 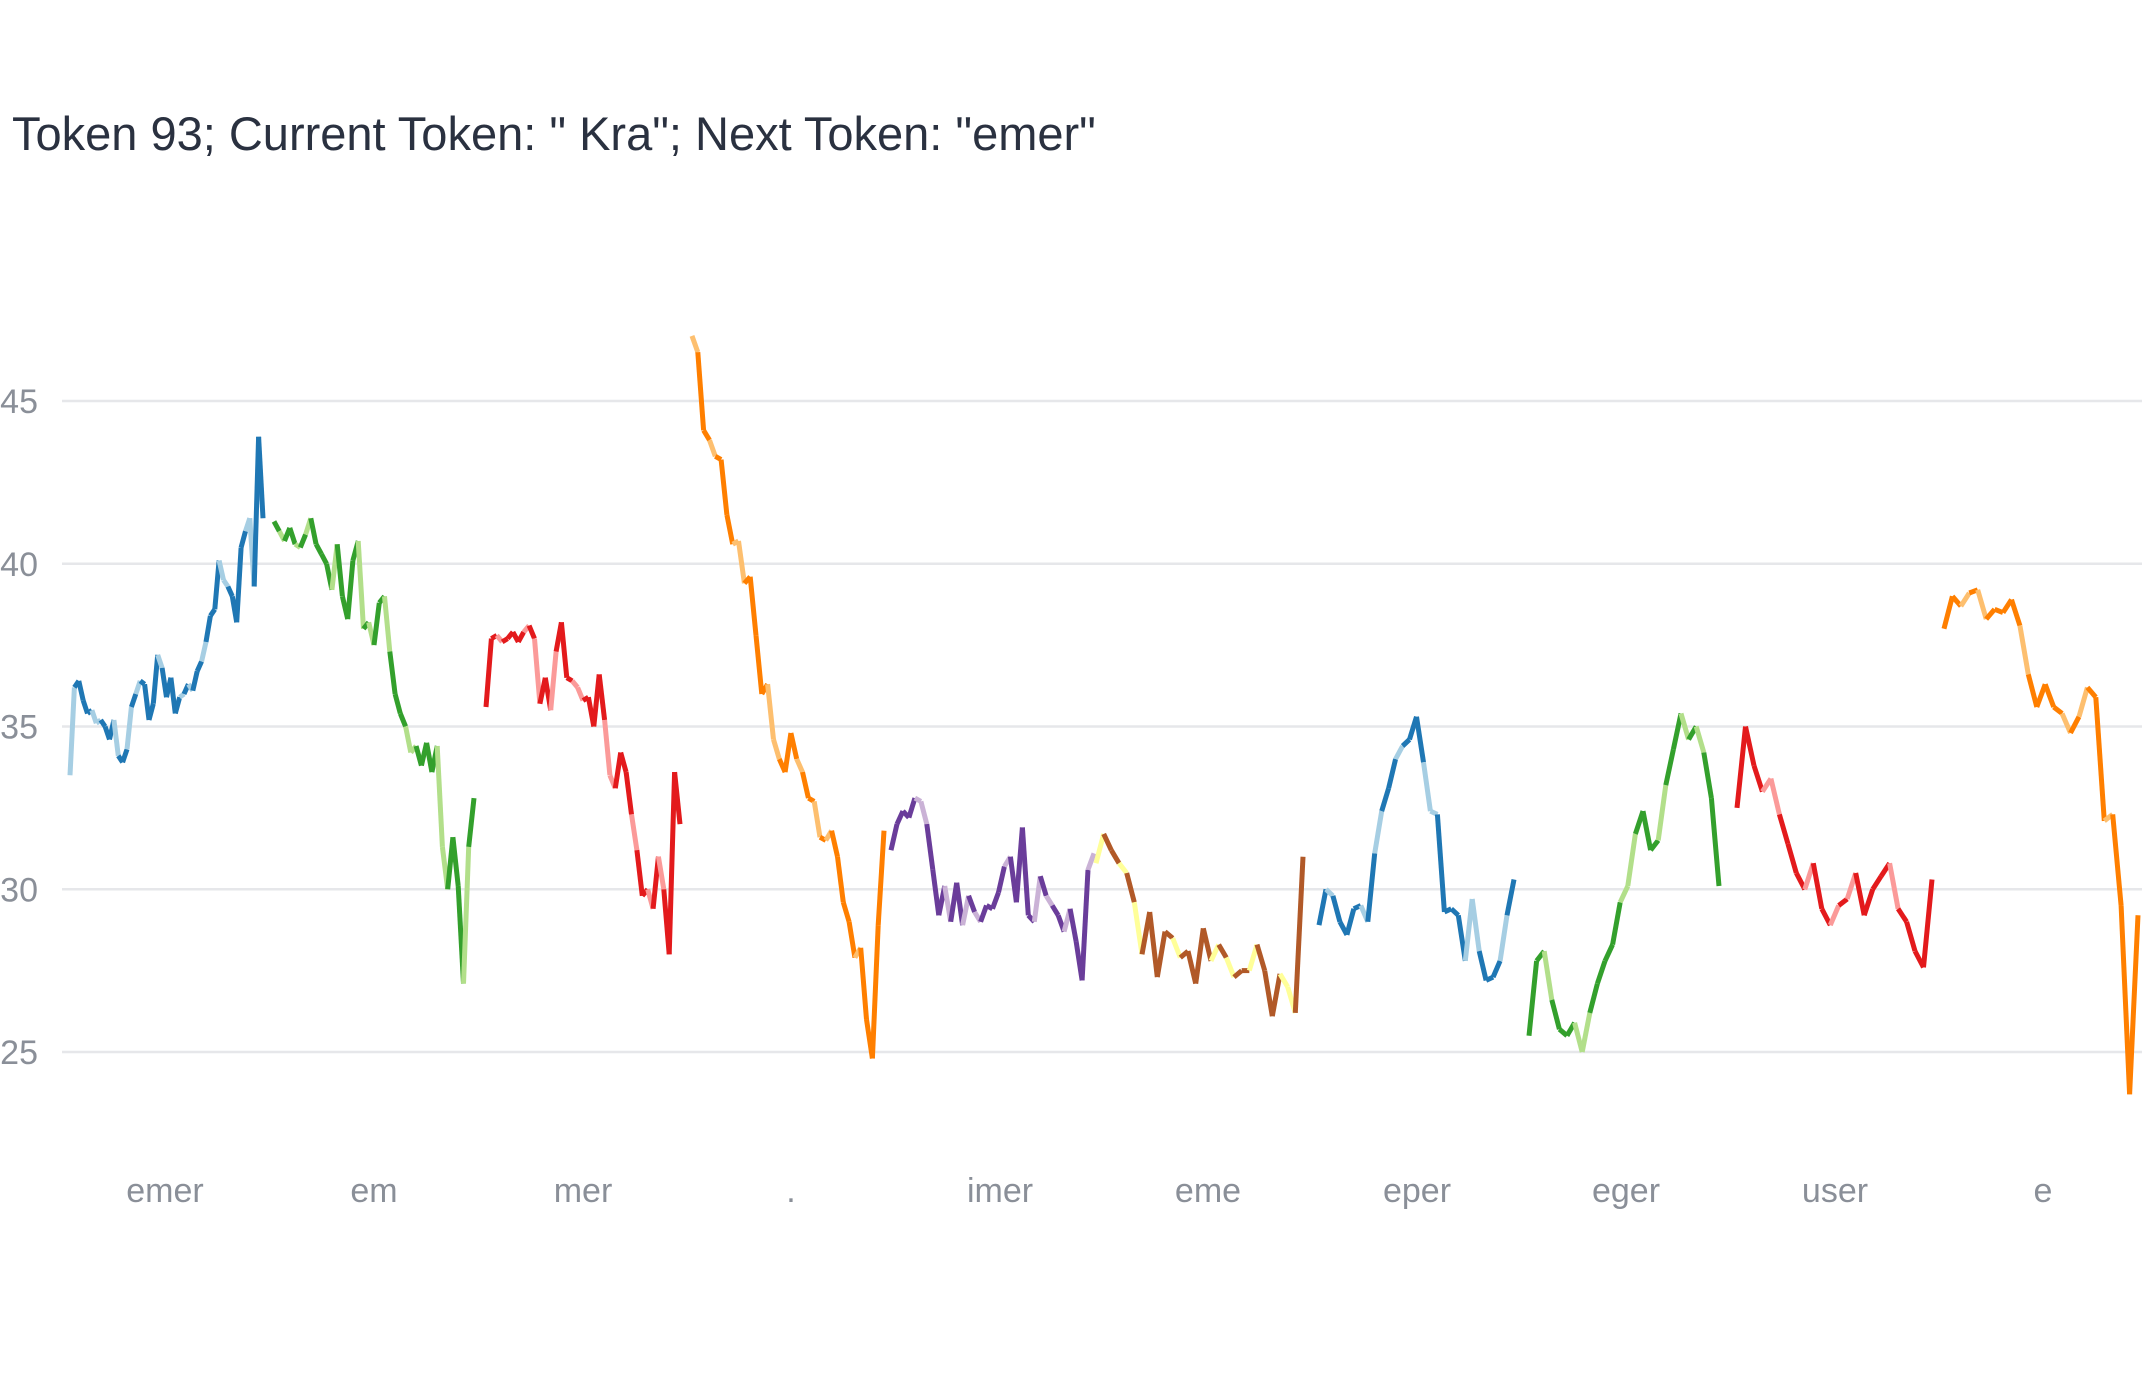 What do you see at coordinates (583, 1191) in the screenshot?
I see `x-tick-label: mer` at bounding box center [583, 1191].